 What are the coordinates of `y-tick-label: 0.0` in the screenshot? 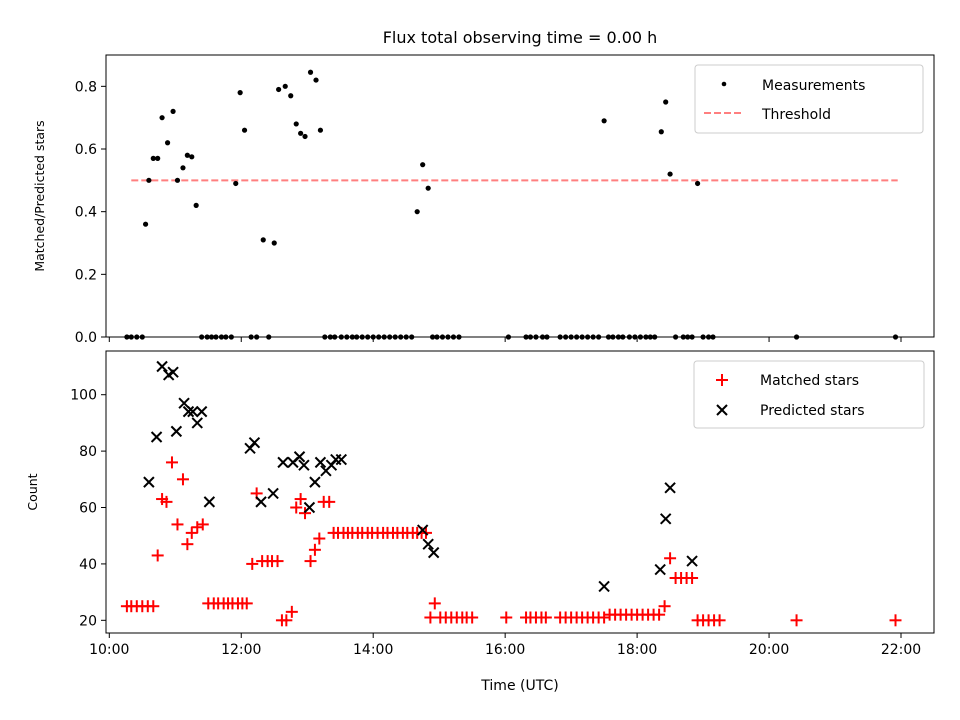 It's located at (86, 338).